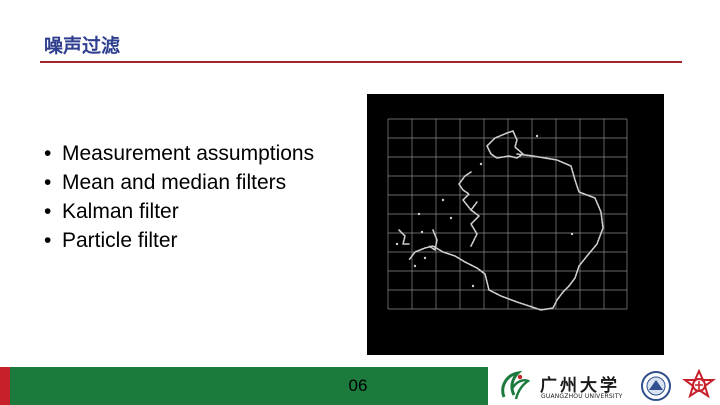  What do you see at coordinates (656, 386) in the screenshot?
I see `university-seal-icon` at bounding box center [656, 386].